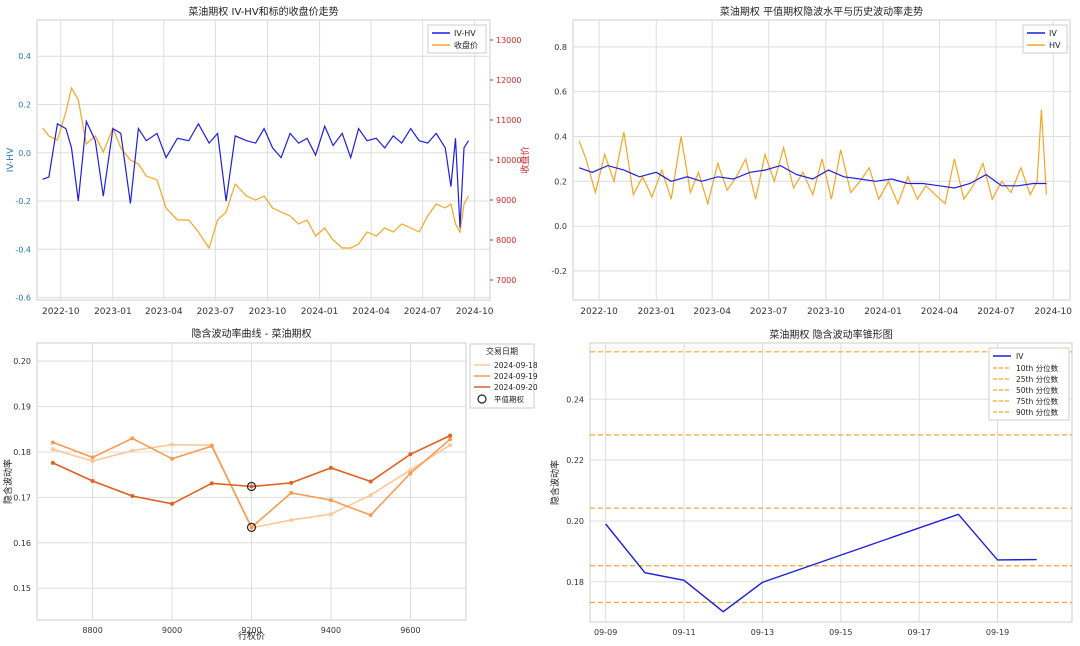 This screenshot has width=1080, height=646. I want to click on y-tick-label: 0.24, so click(575, 399).